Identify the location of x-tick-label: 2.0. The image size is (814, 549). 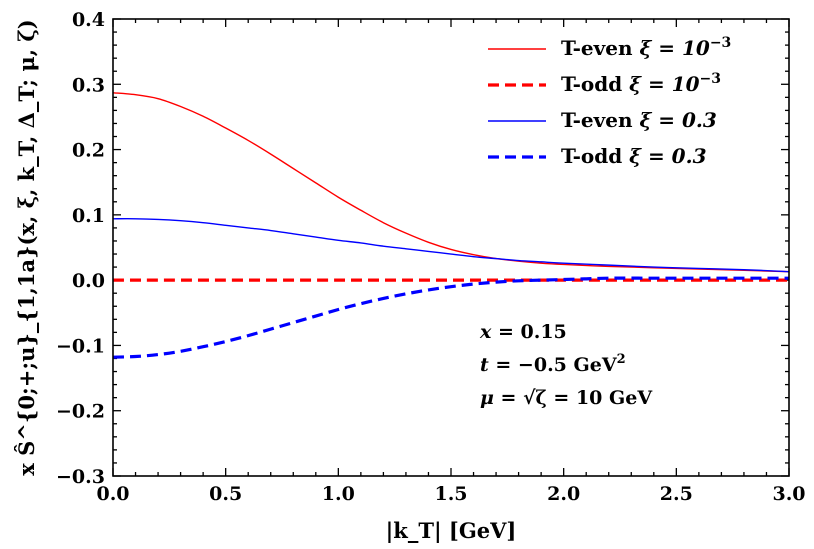
(563, 494).